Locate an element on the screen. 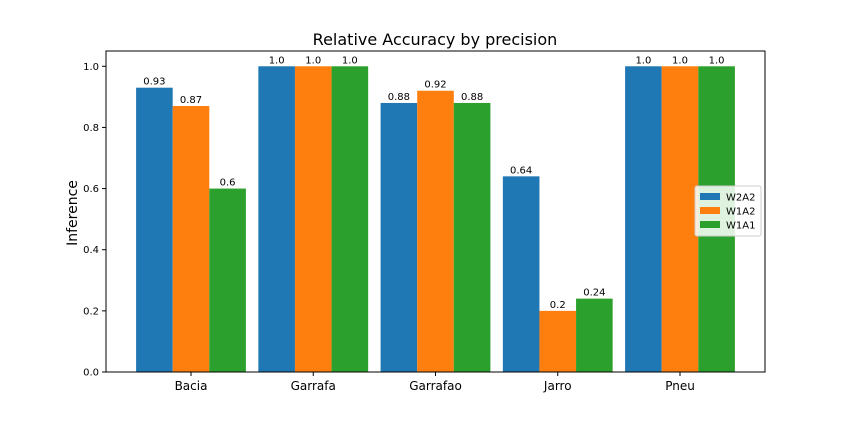 This screenshot has height=425, width=850. legend-label: W1A2 is located at coordinates (740, 212).